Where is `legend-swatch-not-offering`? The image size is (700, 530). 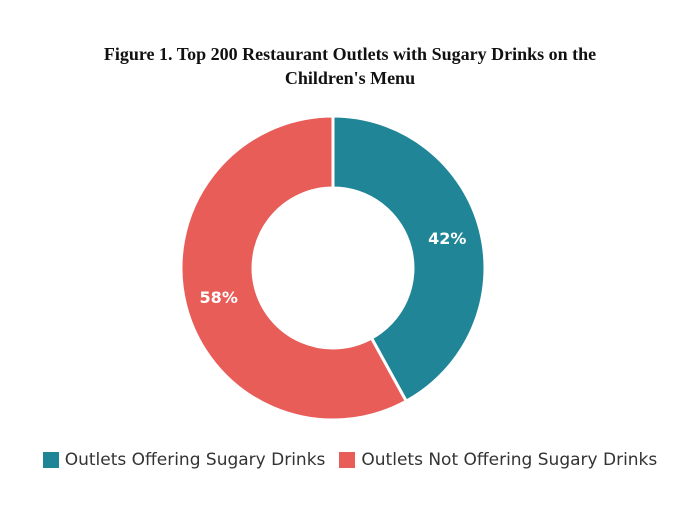
legend-swatch-not-offering is located at coordinates (347, 460).